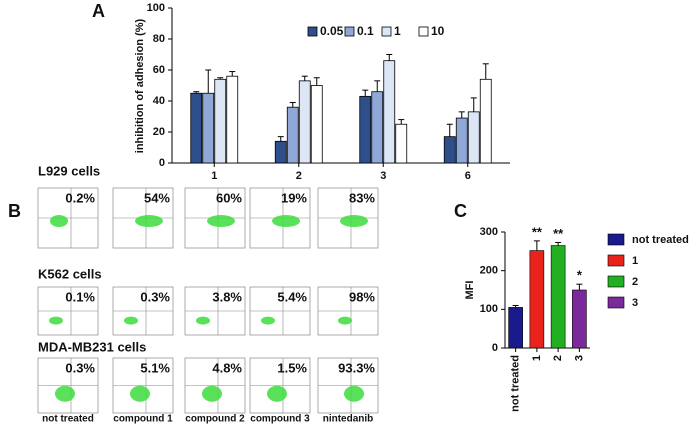 Image resolution: width=700 pixels, height=430 pixels. What do you see at coordinates (229, 197) in the screenshot?
I see `percentage: 60%` at bounding box center [229, 197].